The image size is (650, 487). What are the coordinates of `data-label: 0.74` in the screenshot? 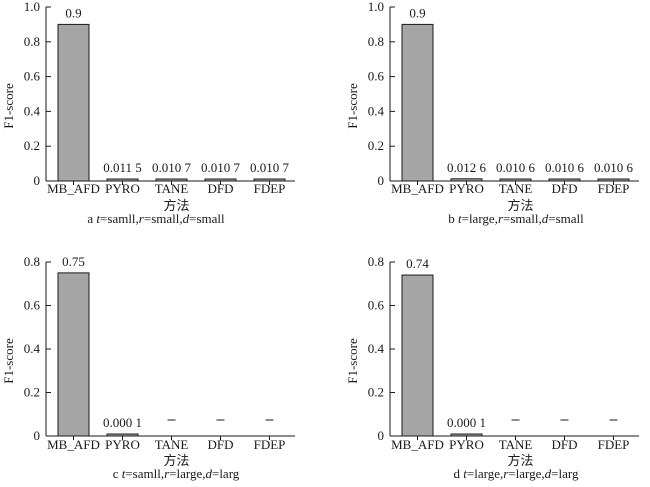 It's located at (417, 263).